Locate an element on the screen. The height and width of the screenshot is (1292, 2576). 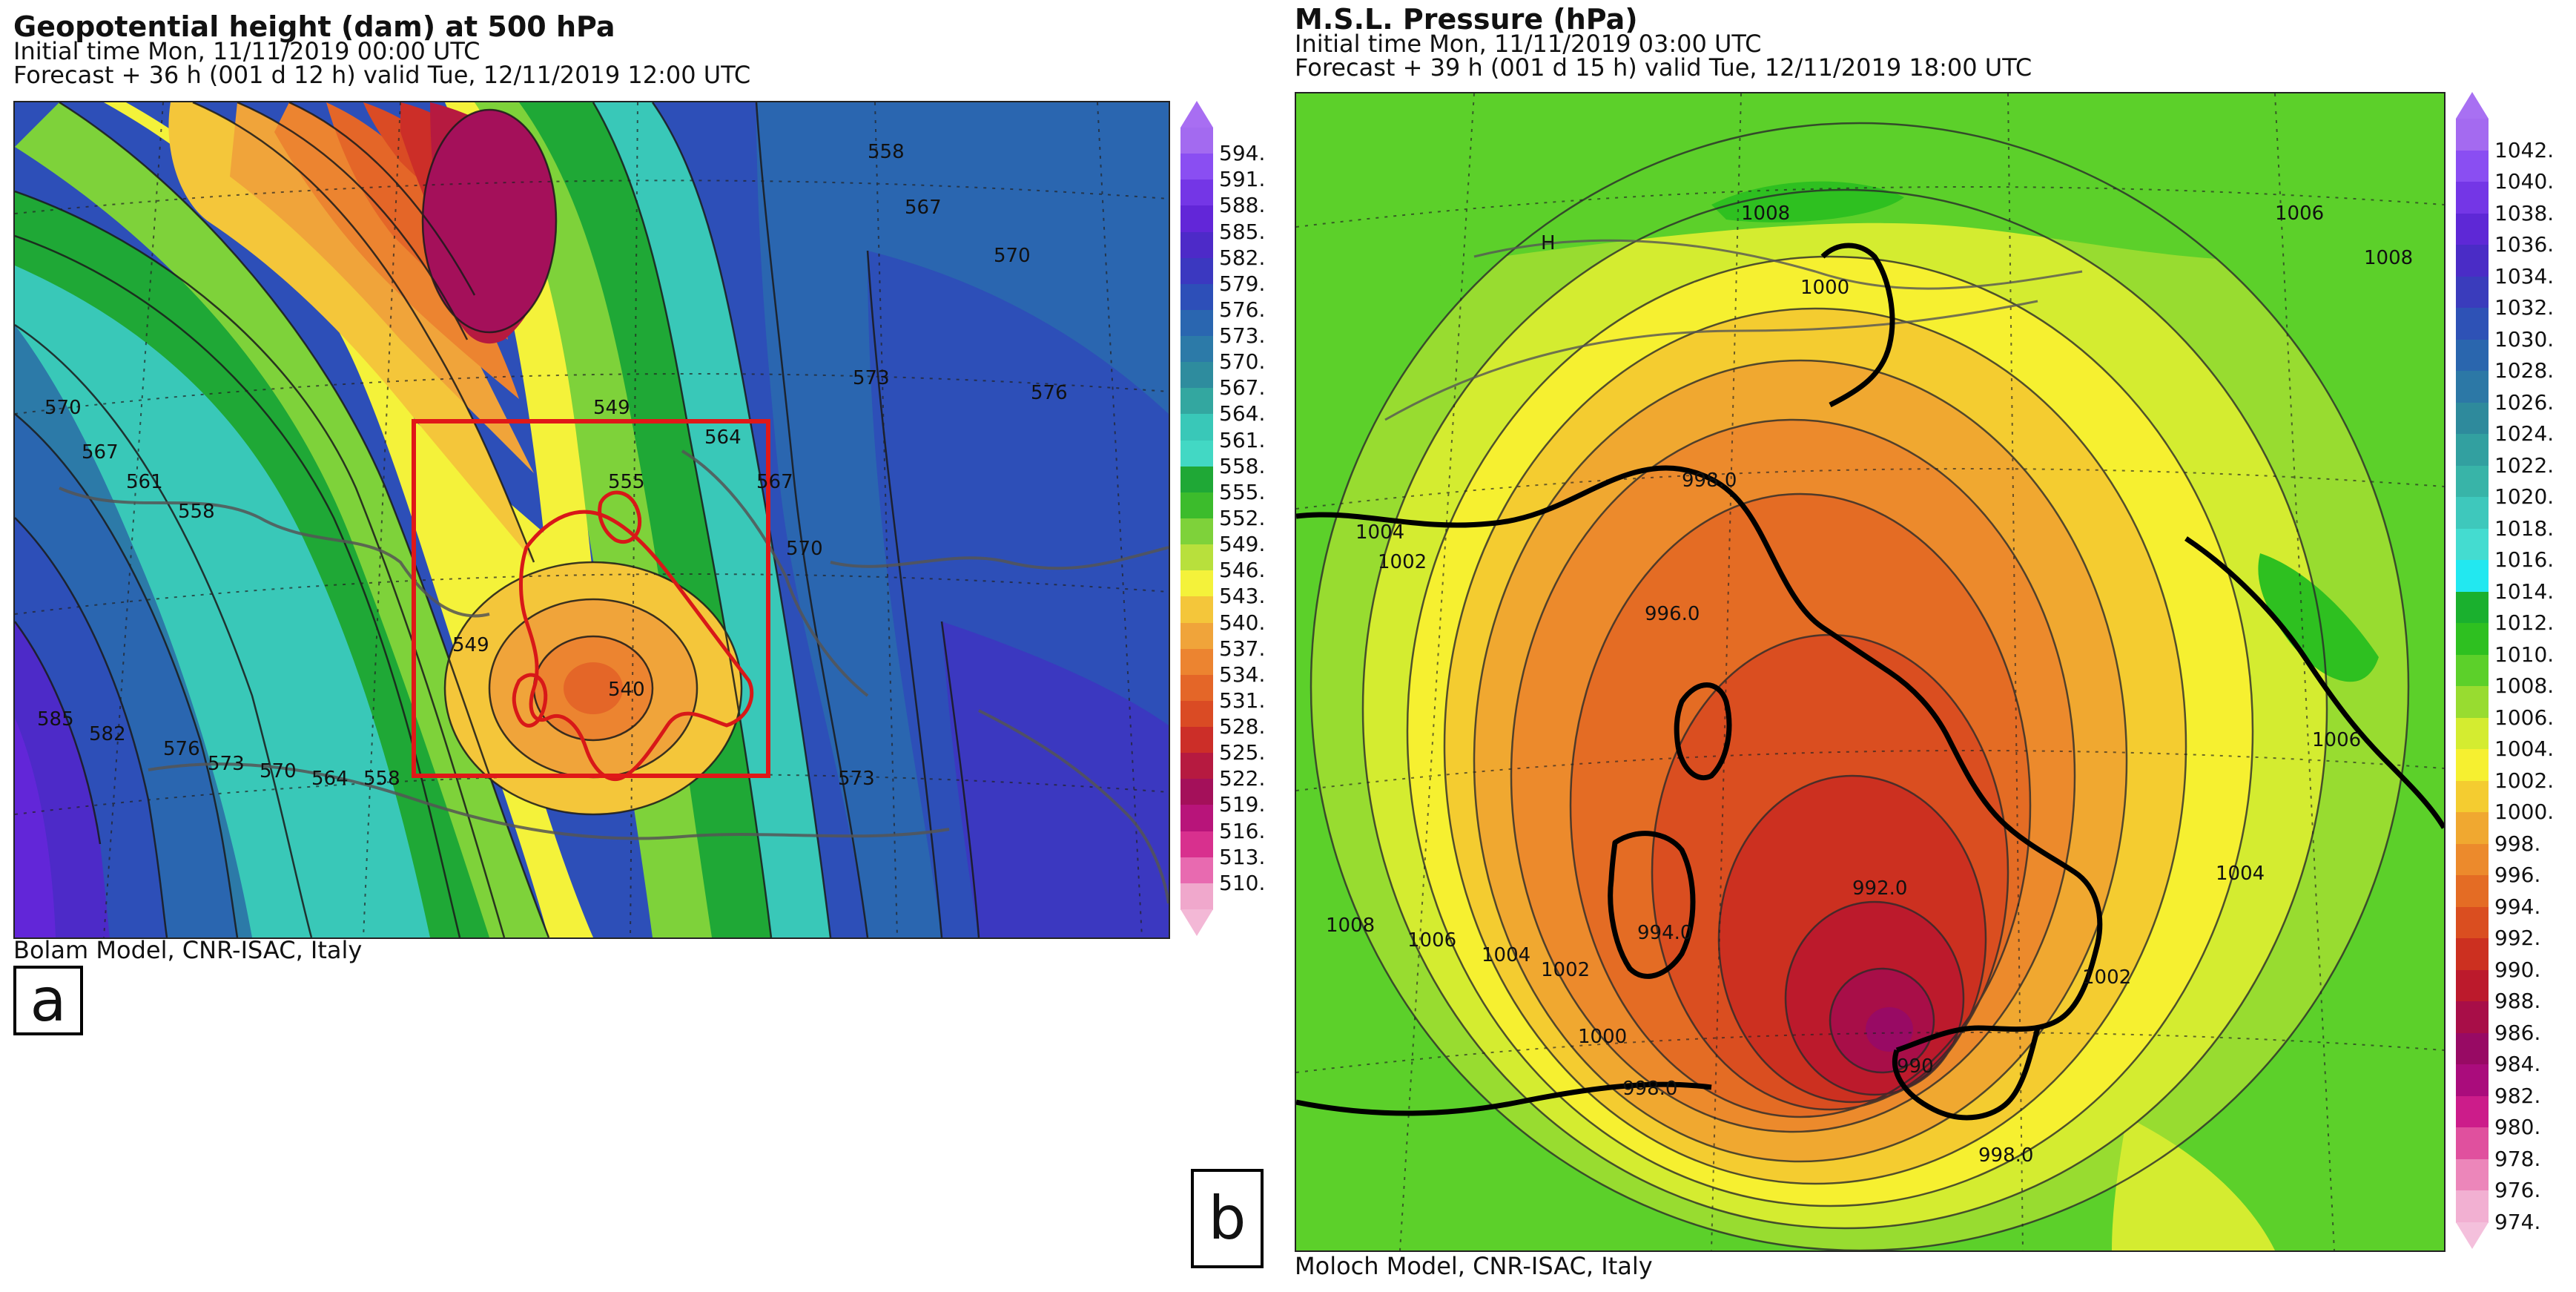
contour-label: 585 is located at coordinates (55, 719).